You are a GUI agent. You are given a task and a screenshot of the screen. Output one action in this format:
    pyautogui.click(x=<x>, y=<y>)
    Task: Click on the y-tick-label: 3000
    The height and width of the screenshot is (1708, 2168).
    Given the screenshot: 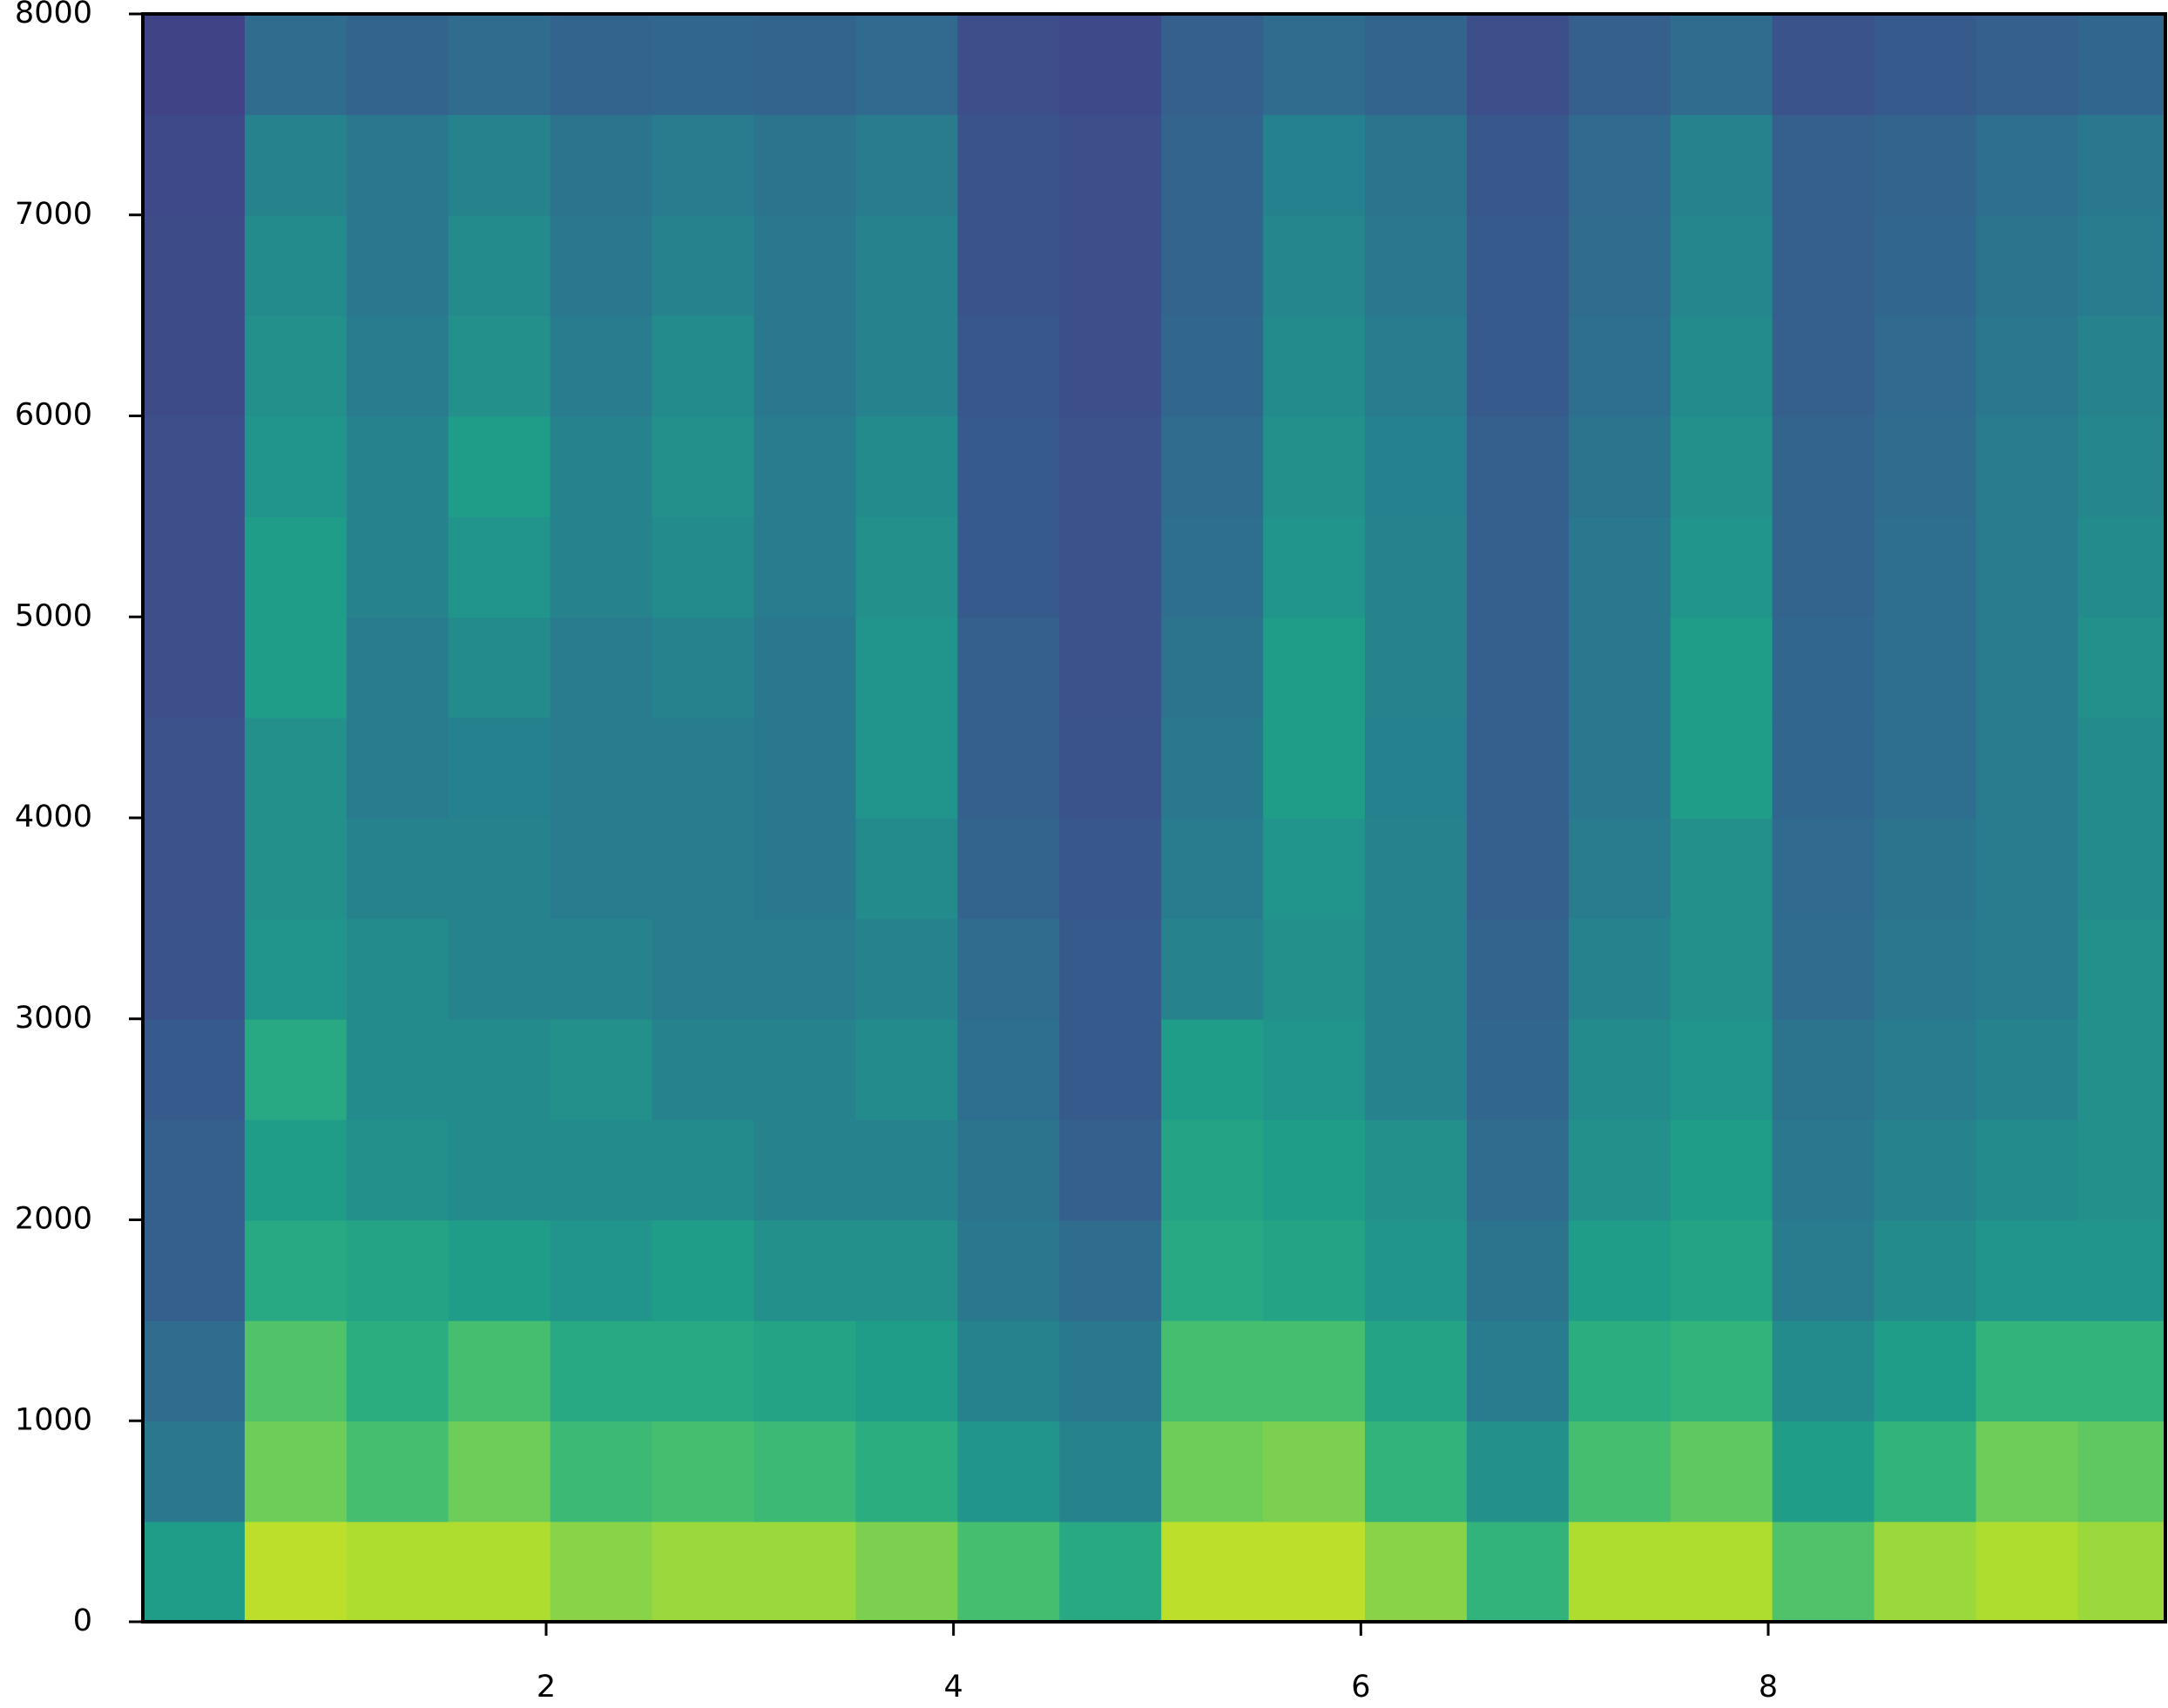 What is the action you would take?
    pyautogui.click(x=54, y=1019)
    